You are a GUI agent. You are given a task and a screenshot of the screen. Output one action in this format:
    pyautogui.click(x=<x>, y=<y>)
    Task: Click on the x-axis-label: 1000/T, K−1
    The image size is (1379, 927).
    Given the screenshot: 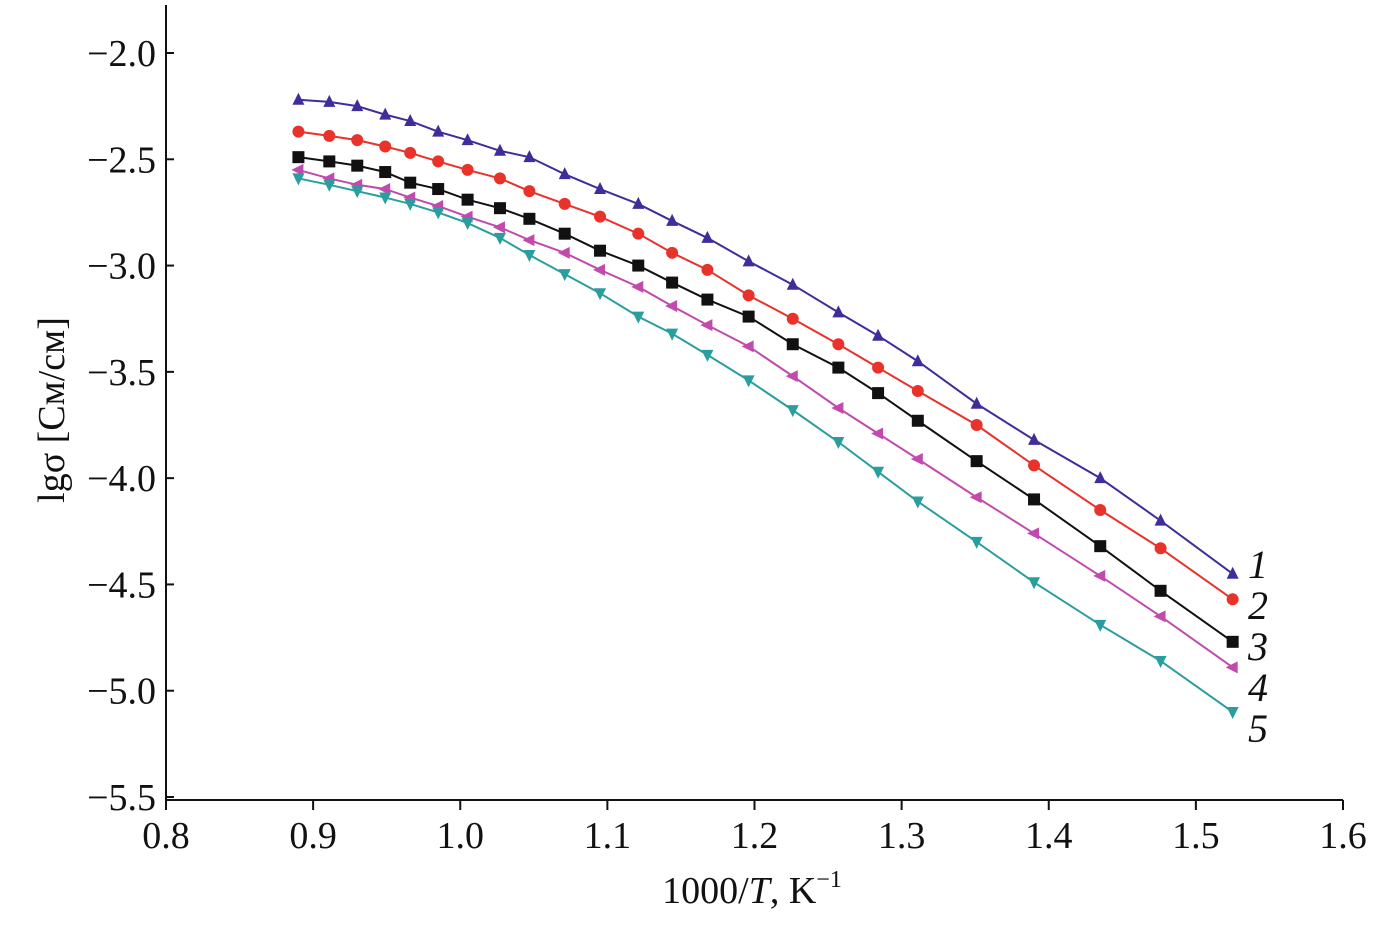 What is the action you would take?
    pyautogui.click(x=752, y=889)
    